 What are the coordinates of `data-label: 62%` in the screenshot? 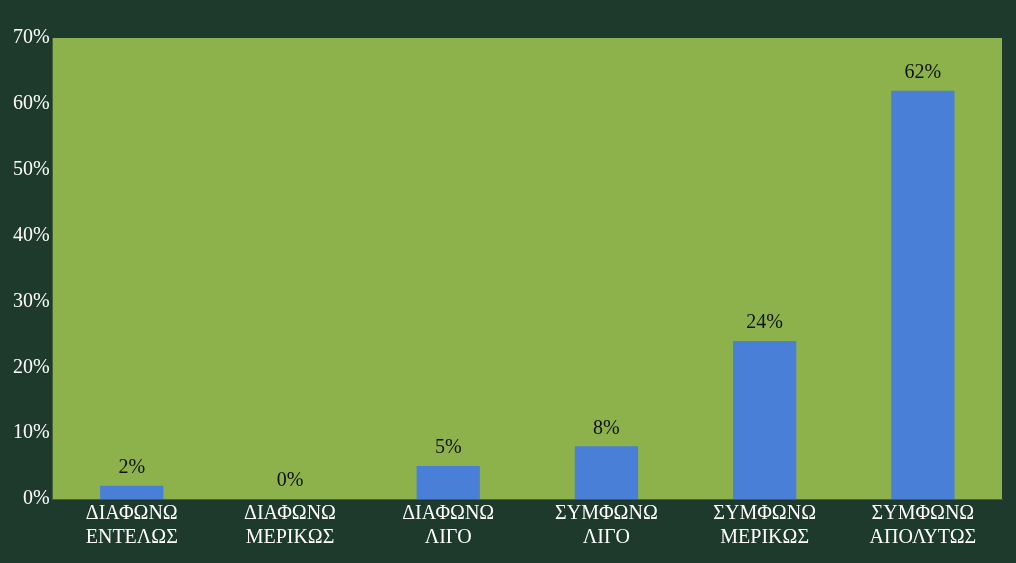 It's located at (923, 70).